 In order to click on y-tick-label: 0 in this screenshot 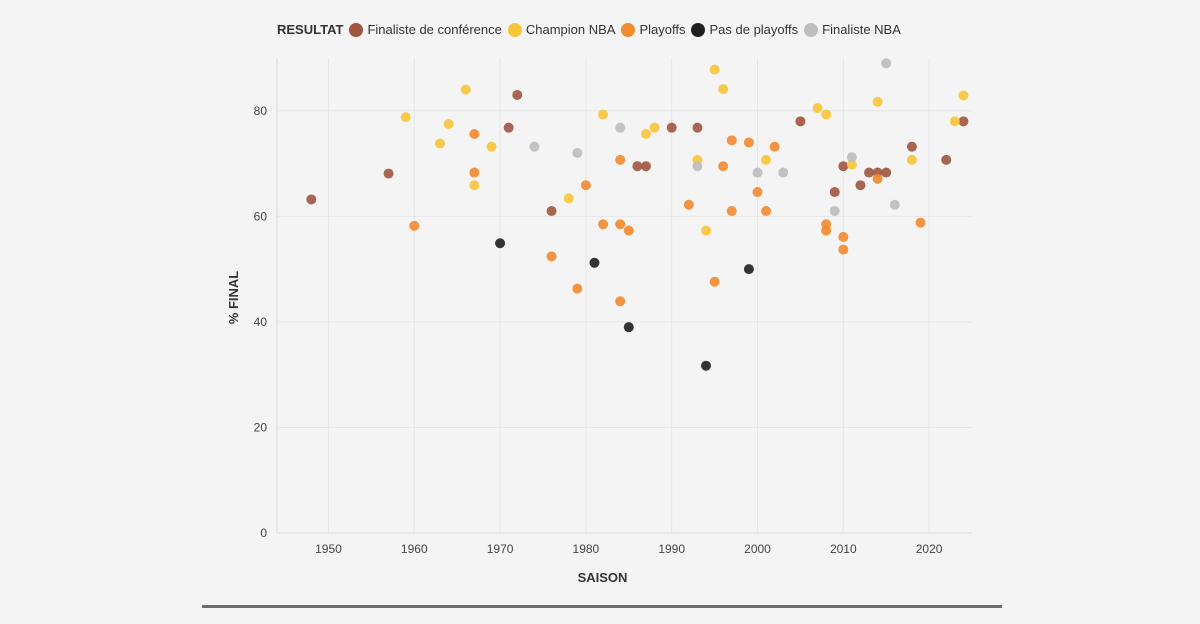, I will do `click(263, 533)`.